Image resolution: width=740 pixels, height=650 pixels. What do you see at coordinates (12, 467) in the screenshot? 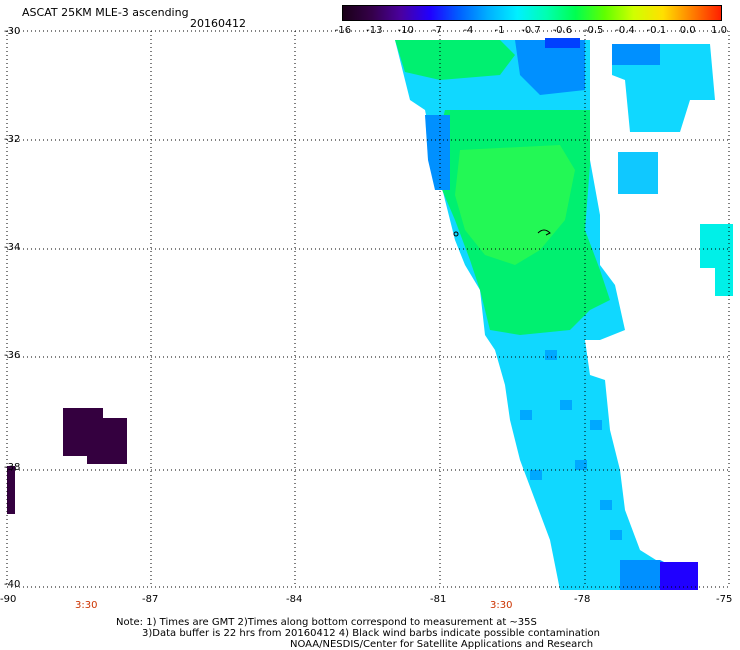
I see `lat-label-38: -38` at bounding box center [12, 467].